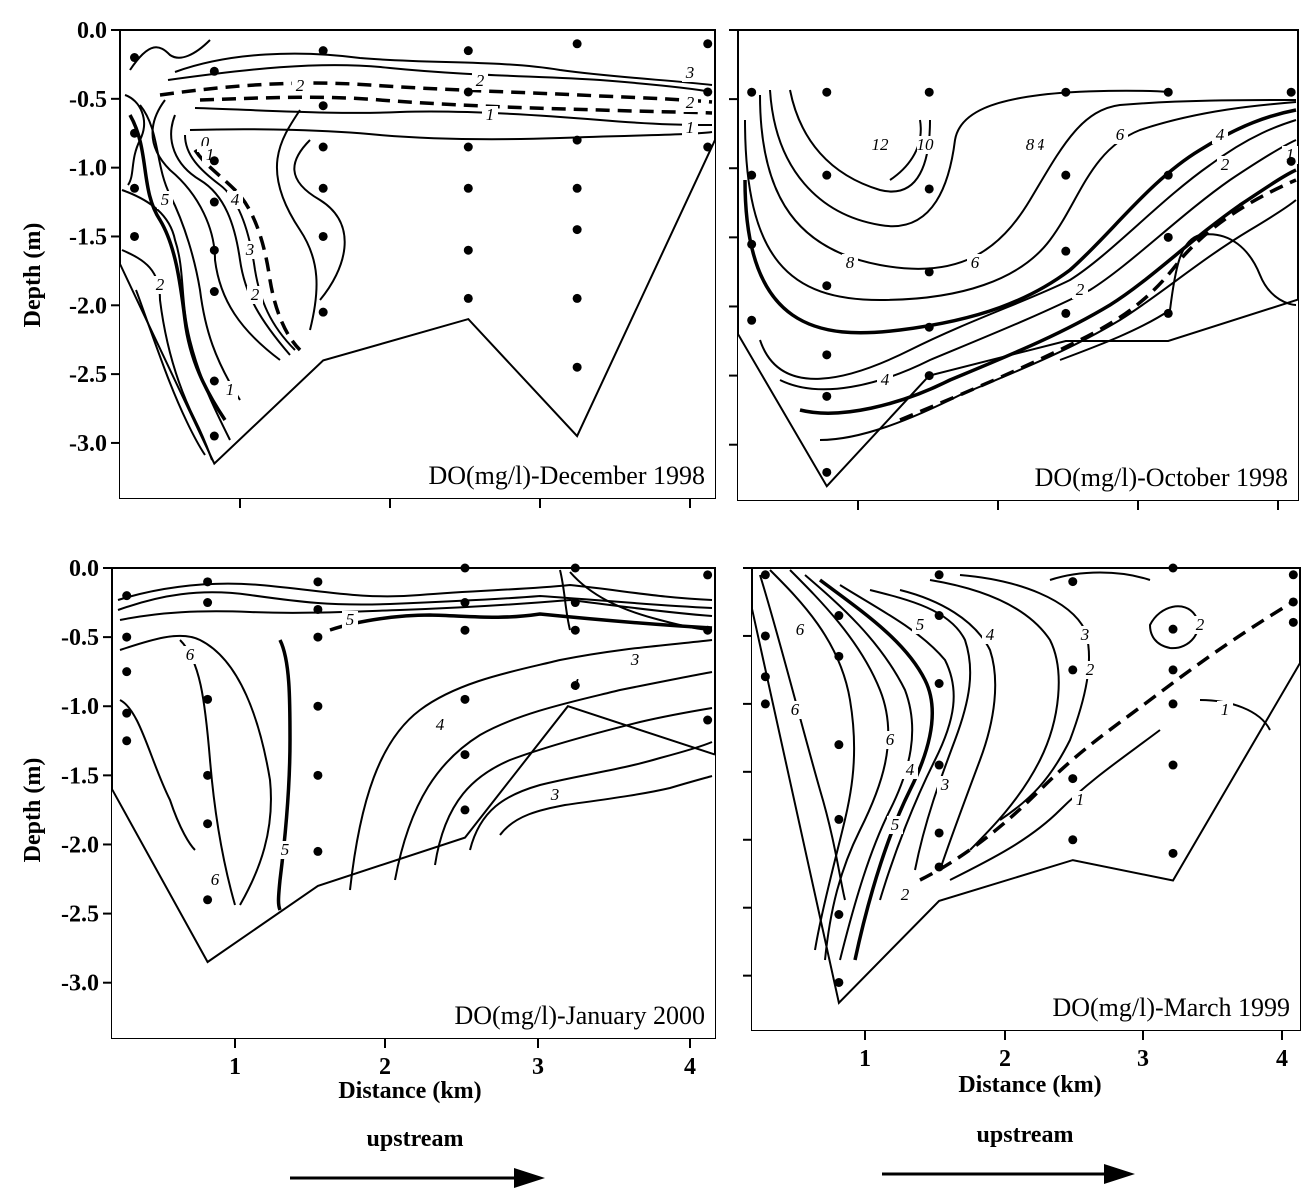 This screenshot has height=1198, width=1310. I want to click on y-tick-label: -3.0, so click(88, 444).